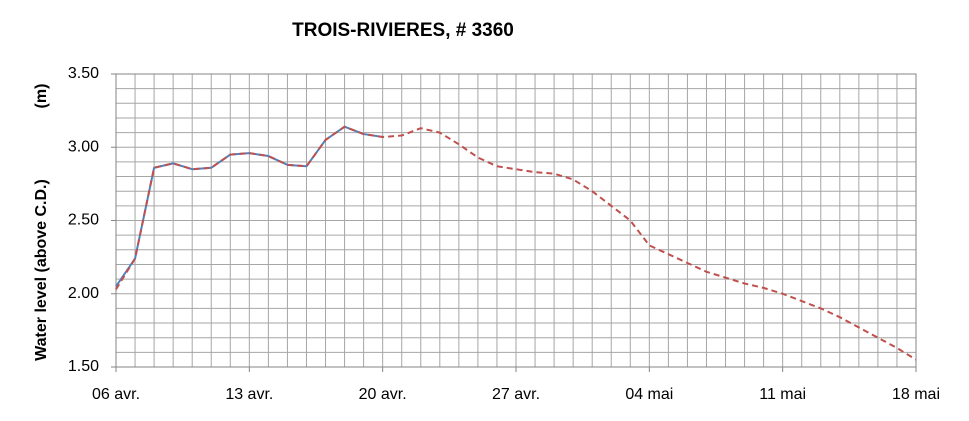  Describe the element at coordinates (83, 73) in the screenshot. I see `y-tick-label: 3.50` at that location.